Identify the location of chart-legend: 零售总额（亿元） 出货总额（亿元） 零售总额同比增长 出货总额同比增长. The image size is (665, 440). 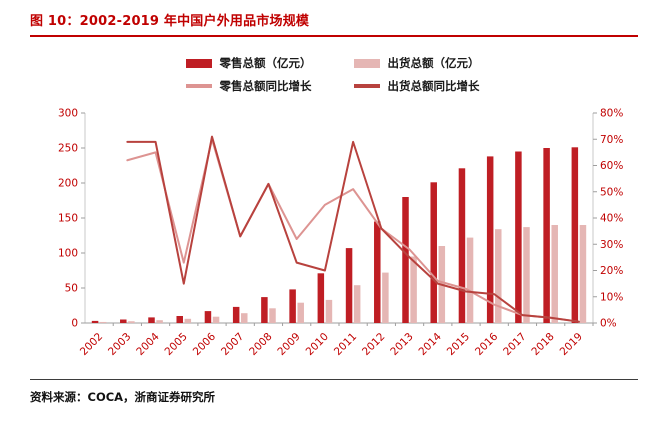
(332, 74).